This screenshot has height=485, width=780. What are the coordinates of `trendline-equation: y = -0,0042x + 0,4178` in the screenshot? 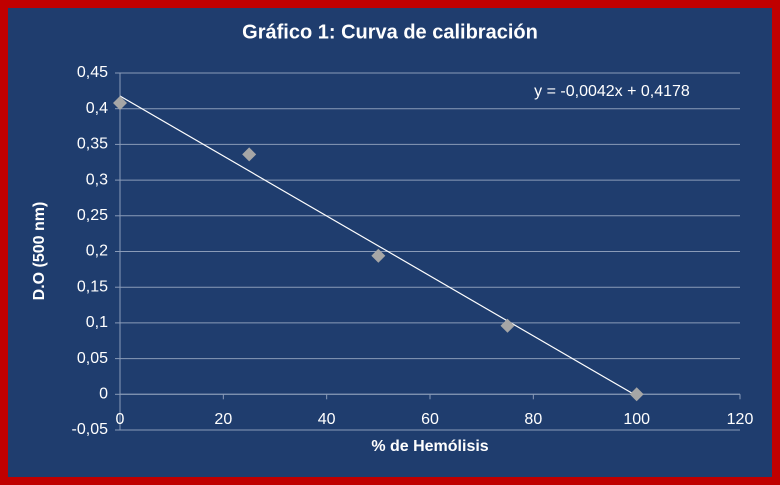 It's located at (612, 91).